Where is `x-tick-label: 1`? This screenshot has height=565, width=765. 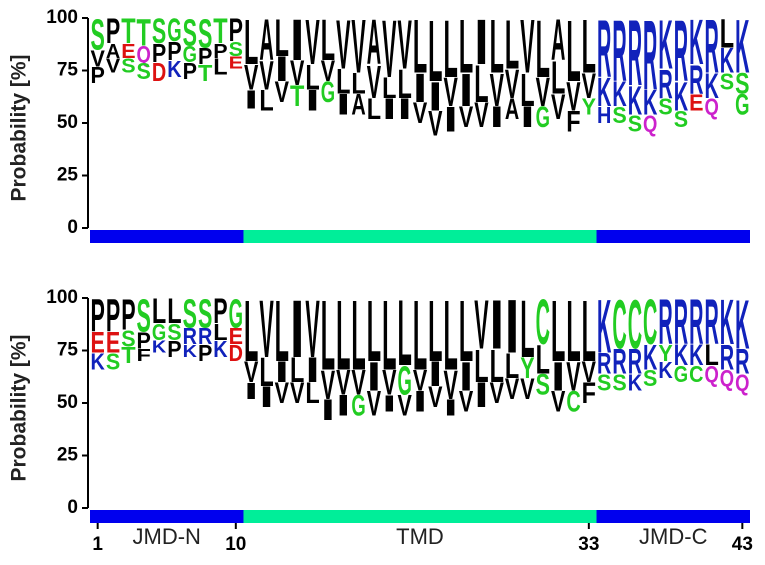
x-tick-label: 1 is located at coordinates (97, 544).